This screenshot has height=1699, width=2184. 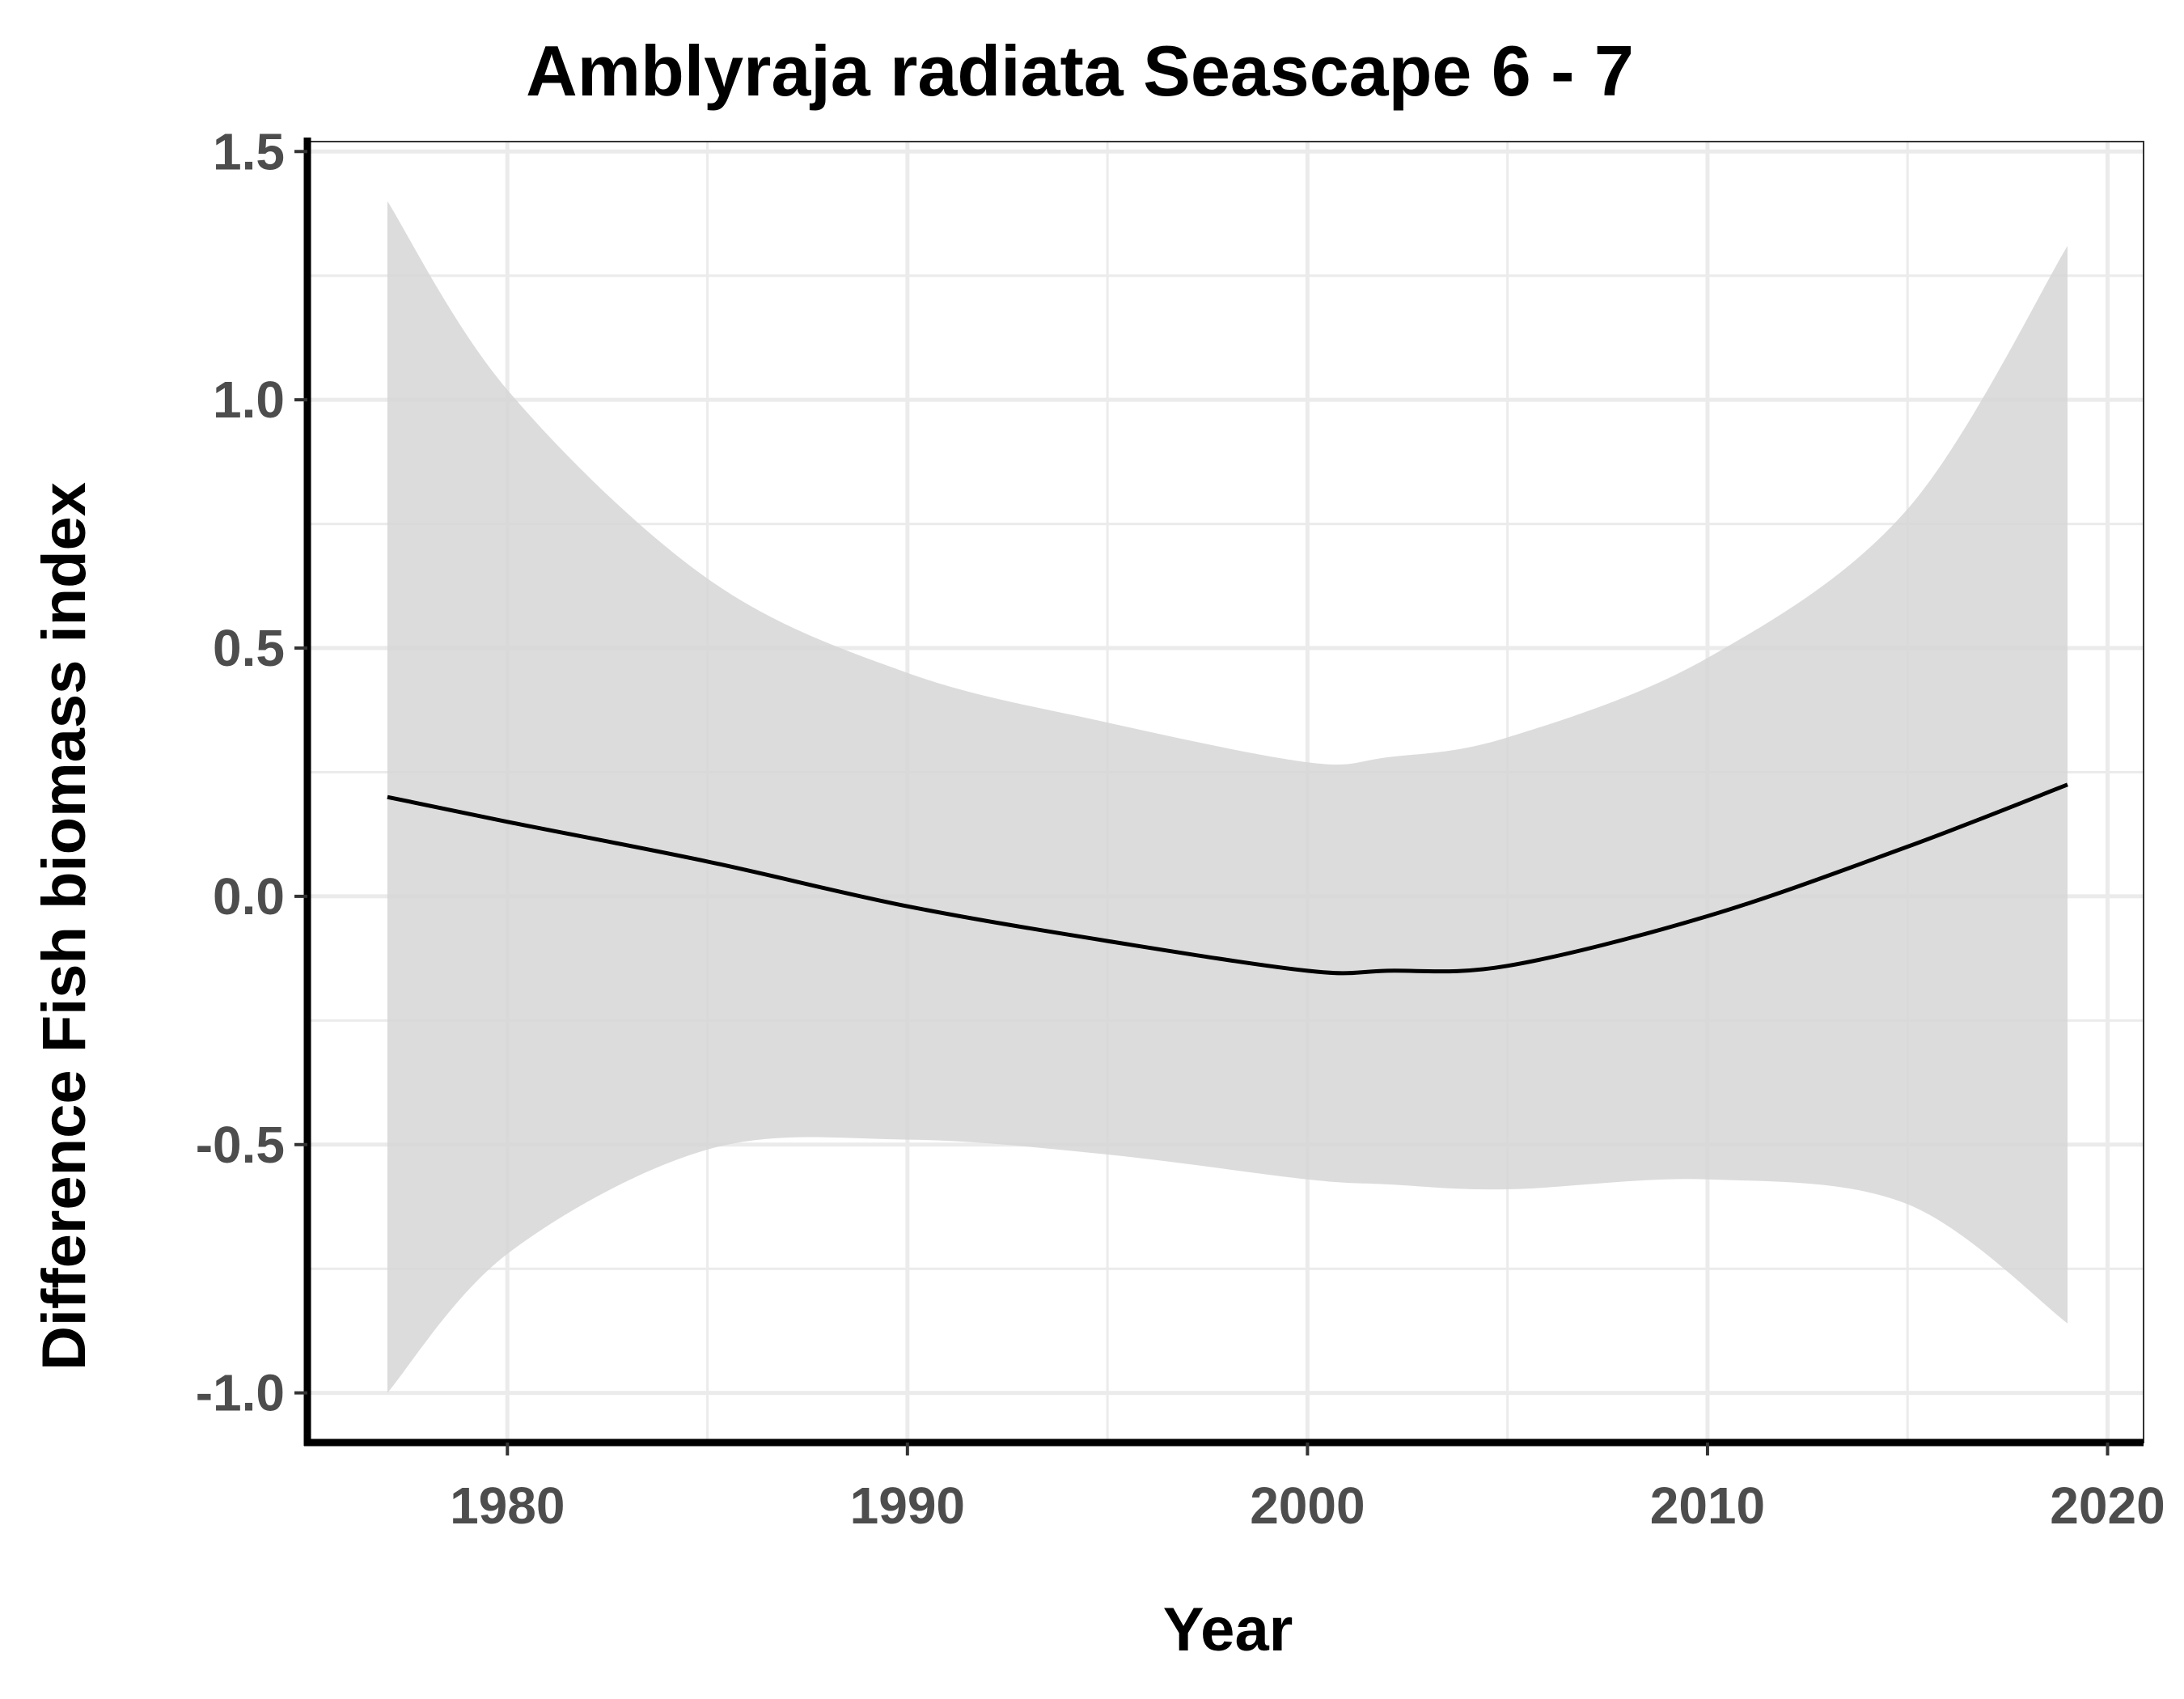 I want to click on chart-title: Amblyraja radiata Seascape 6 - 7, so click(x=1080, y=71).